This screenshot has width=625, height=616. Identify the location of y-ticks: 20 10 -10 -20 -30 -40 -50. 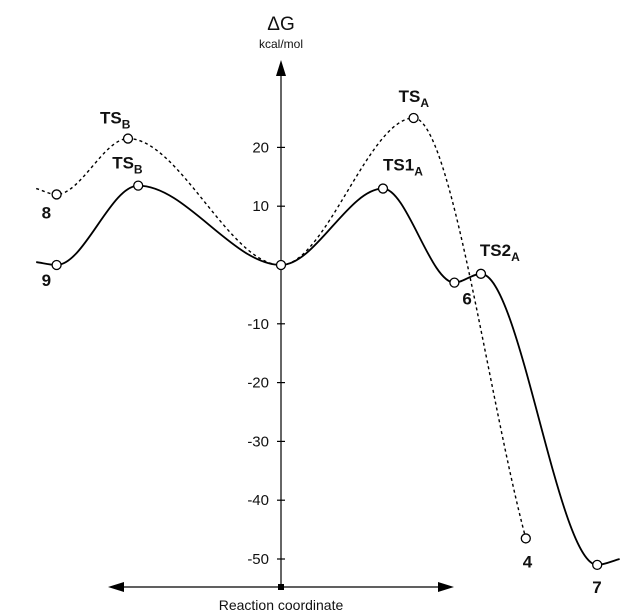
(266, 353).